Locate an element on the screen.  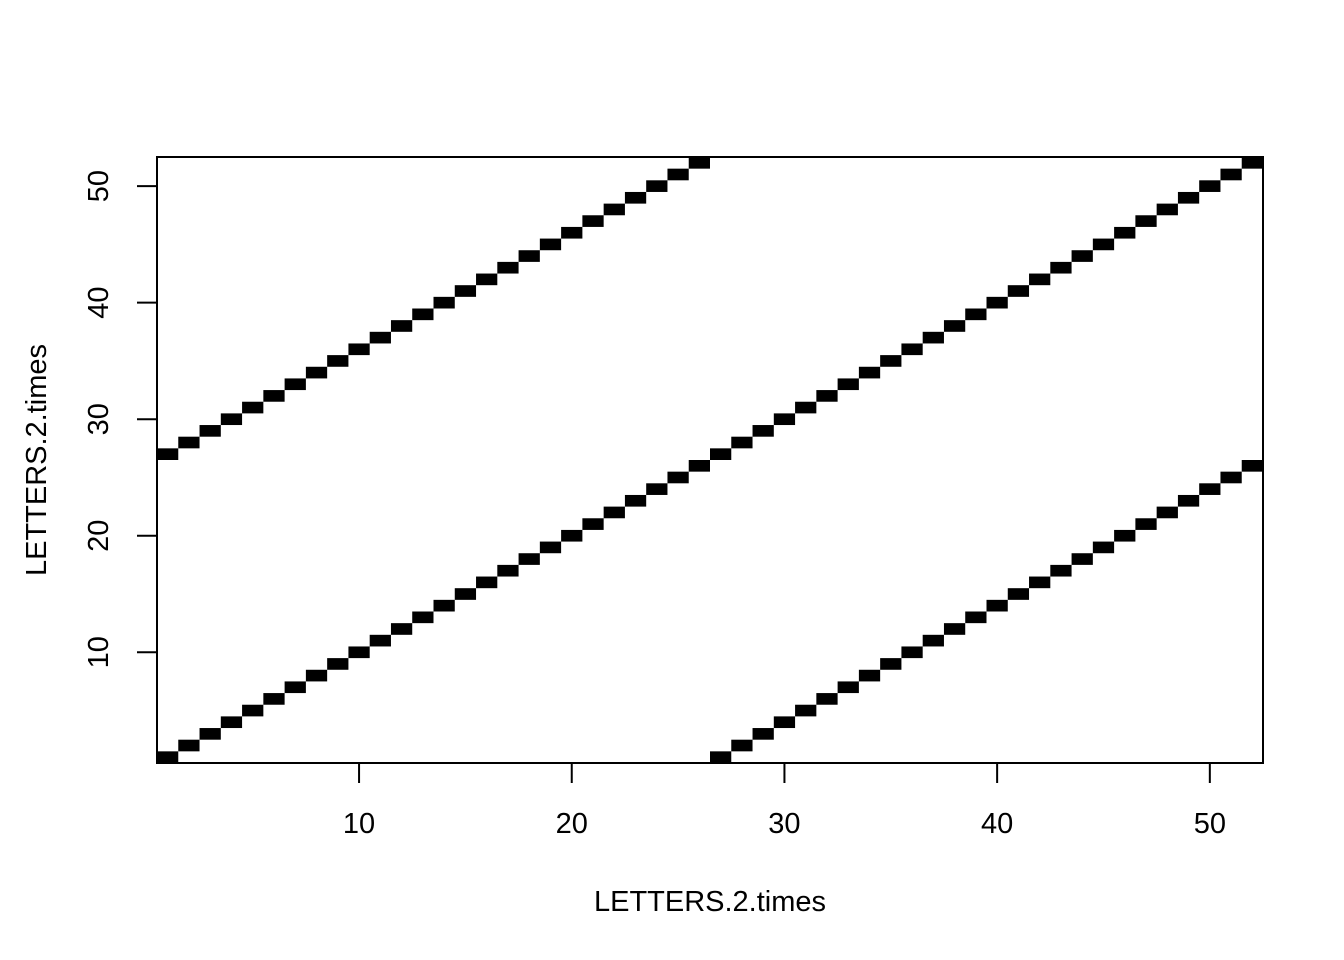
x-tick-label: 40 is located at coordinates (997, 824).